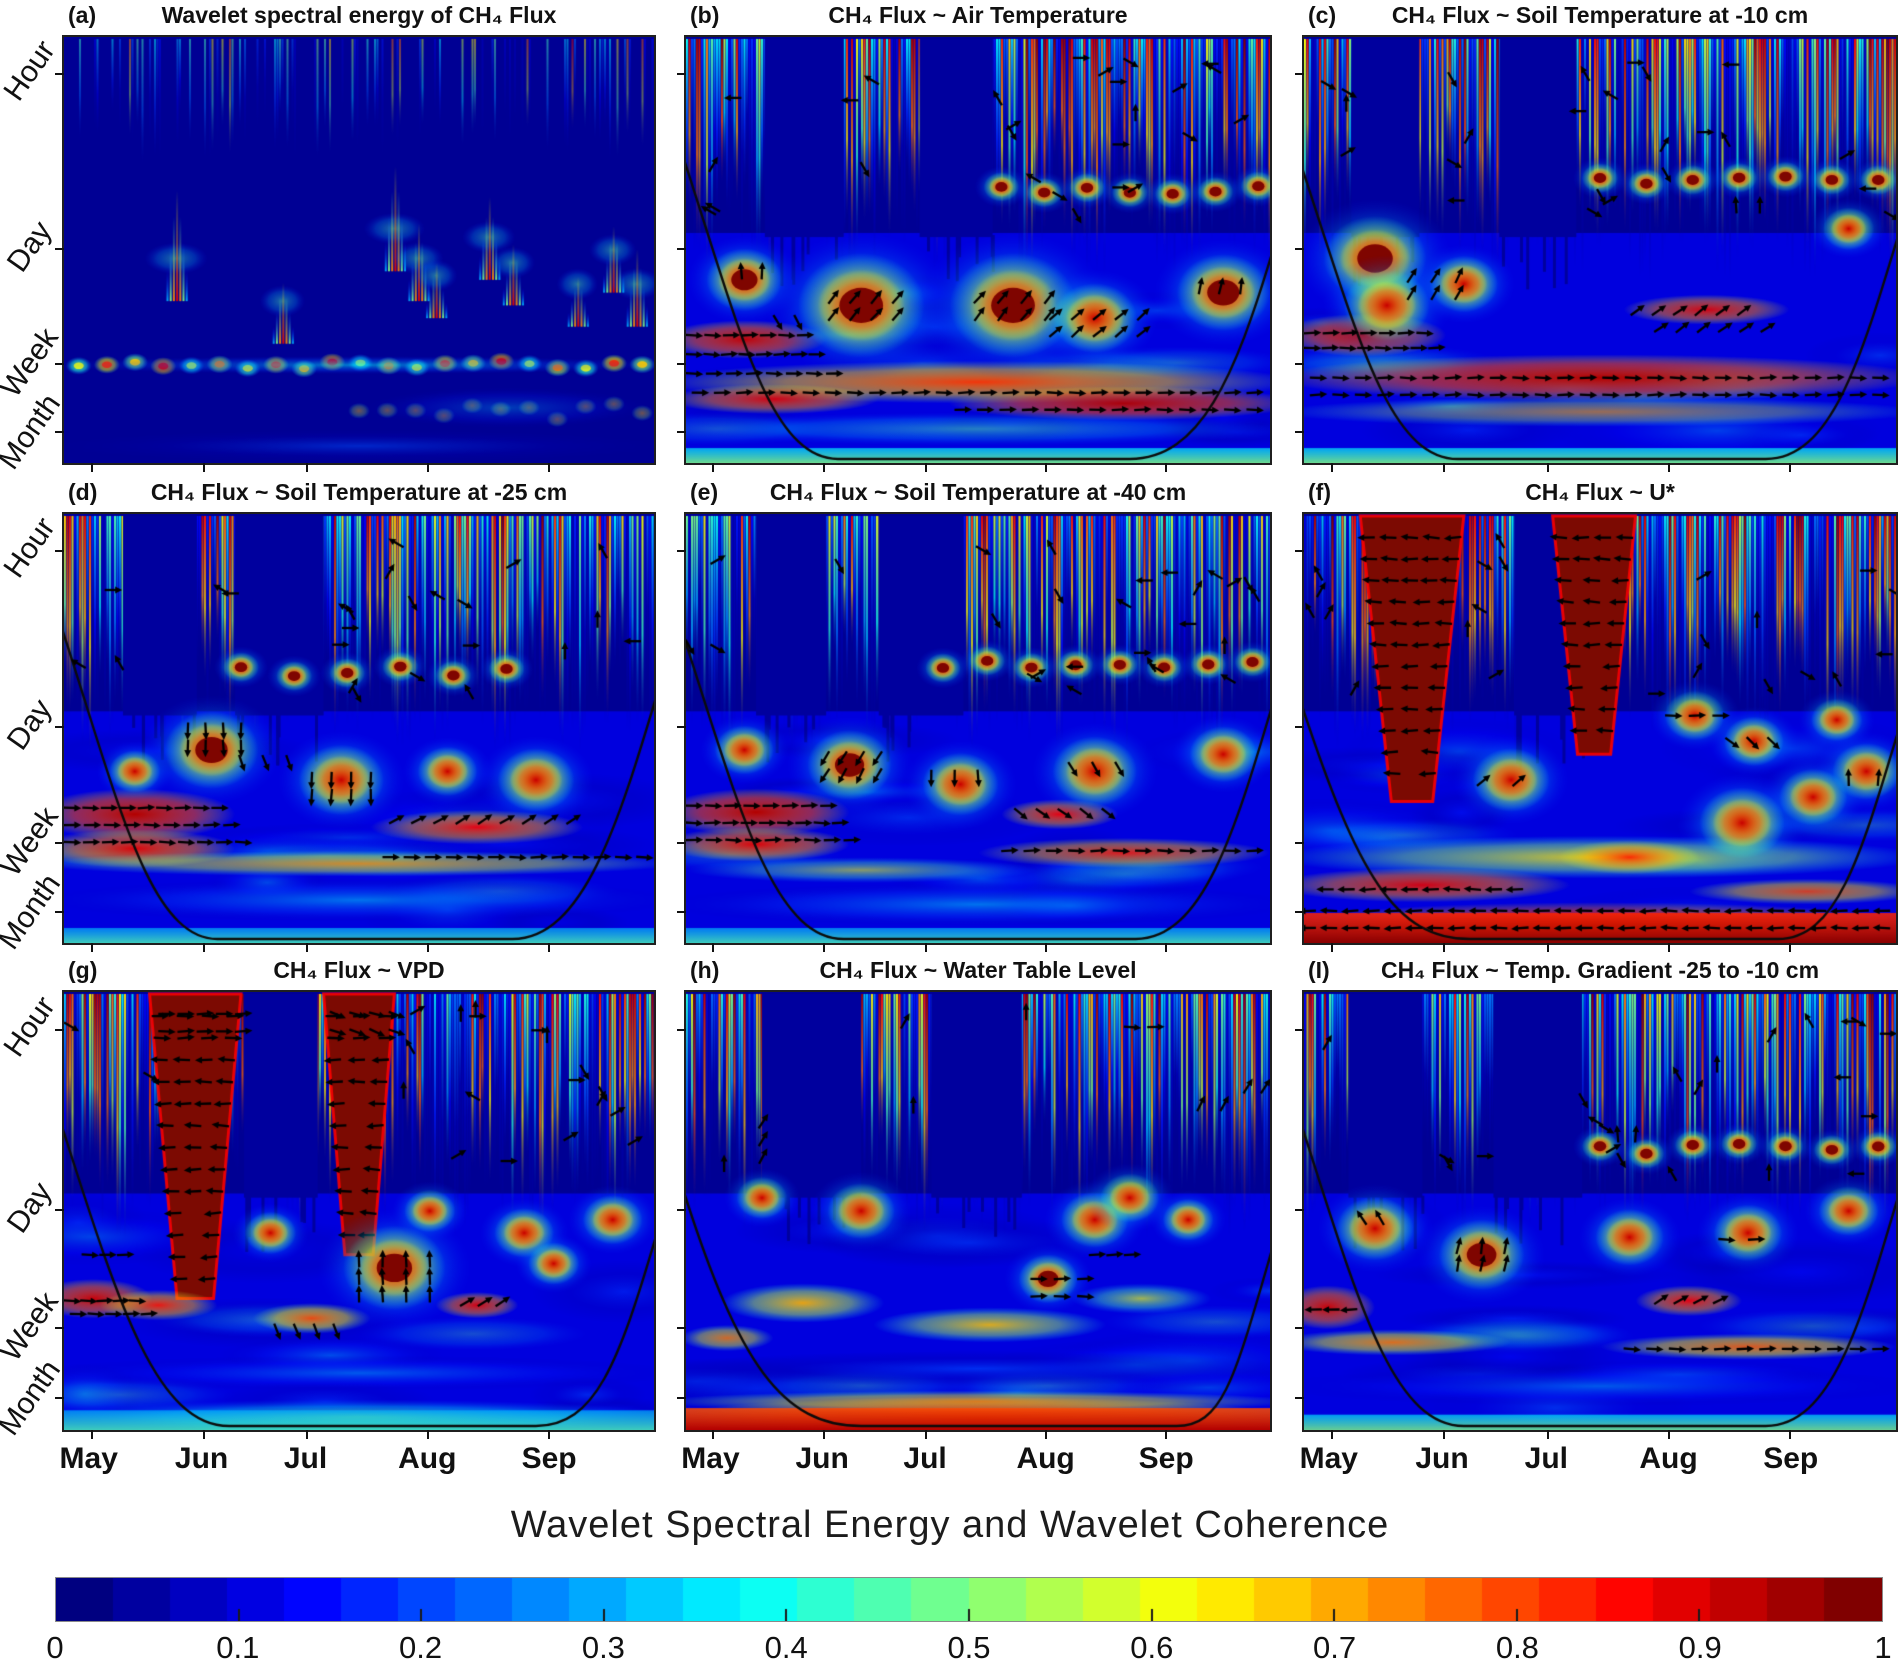 The height and width of the screenshot is (1678, 1900). I want to click on panel-b, so click(974, 253).